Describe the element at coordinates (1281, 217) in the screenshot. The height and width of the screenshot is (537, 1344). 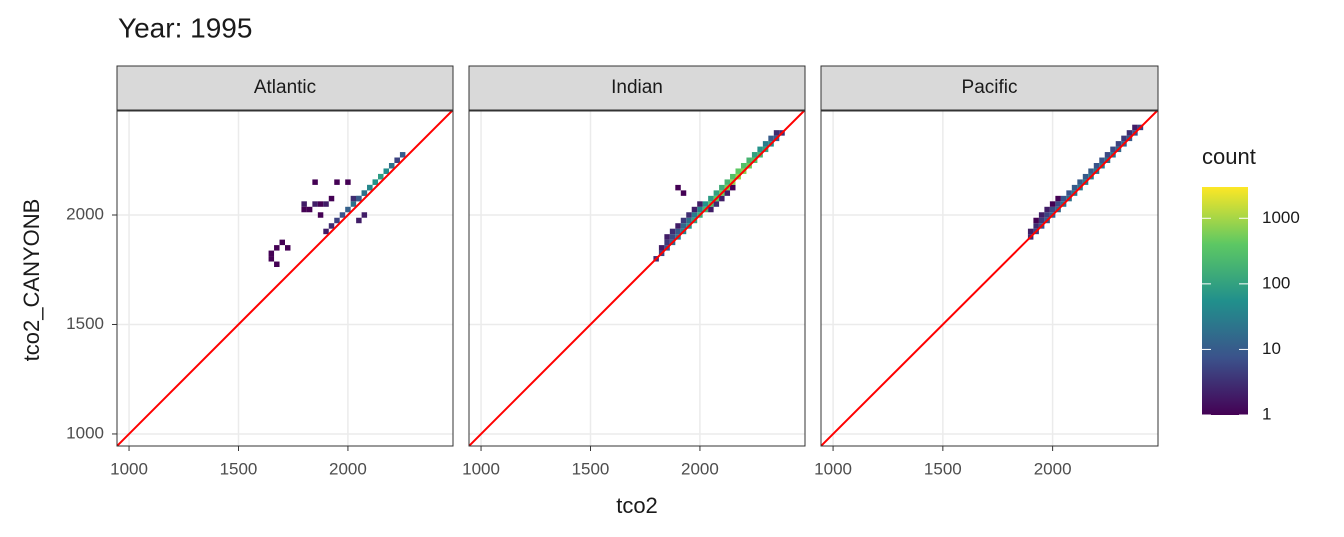
I see `legend-label: 1000` at that location.